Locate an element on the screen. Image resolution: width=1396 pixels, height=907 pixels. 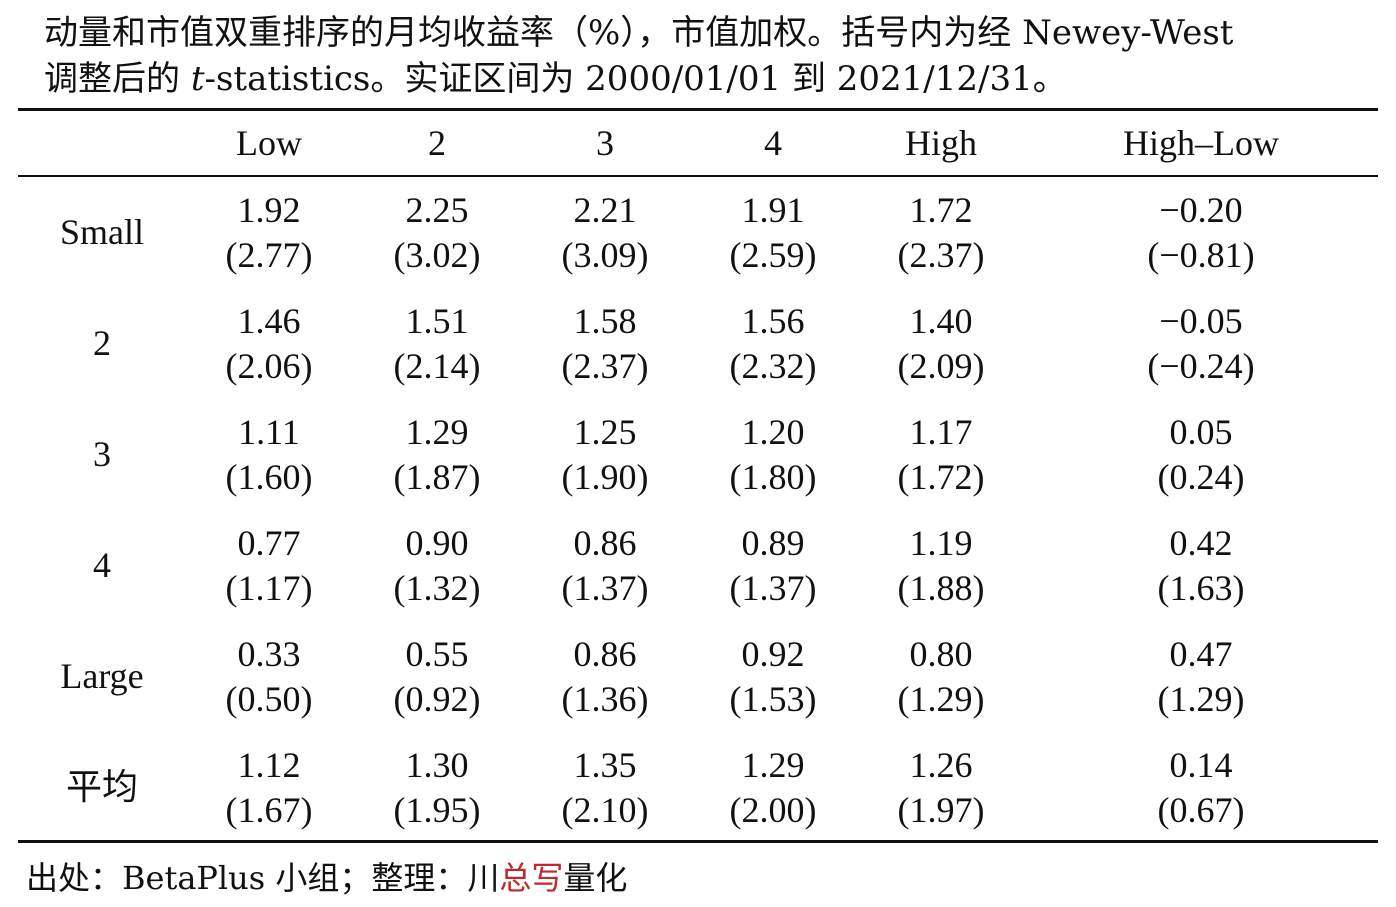
t-statistic-cell: (1.95) is located at coordinates (437, 810).